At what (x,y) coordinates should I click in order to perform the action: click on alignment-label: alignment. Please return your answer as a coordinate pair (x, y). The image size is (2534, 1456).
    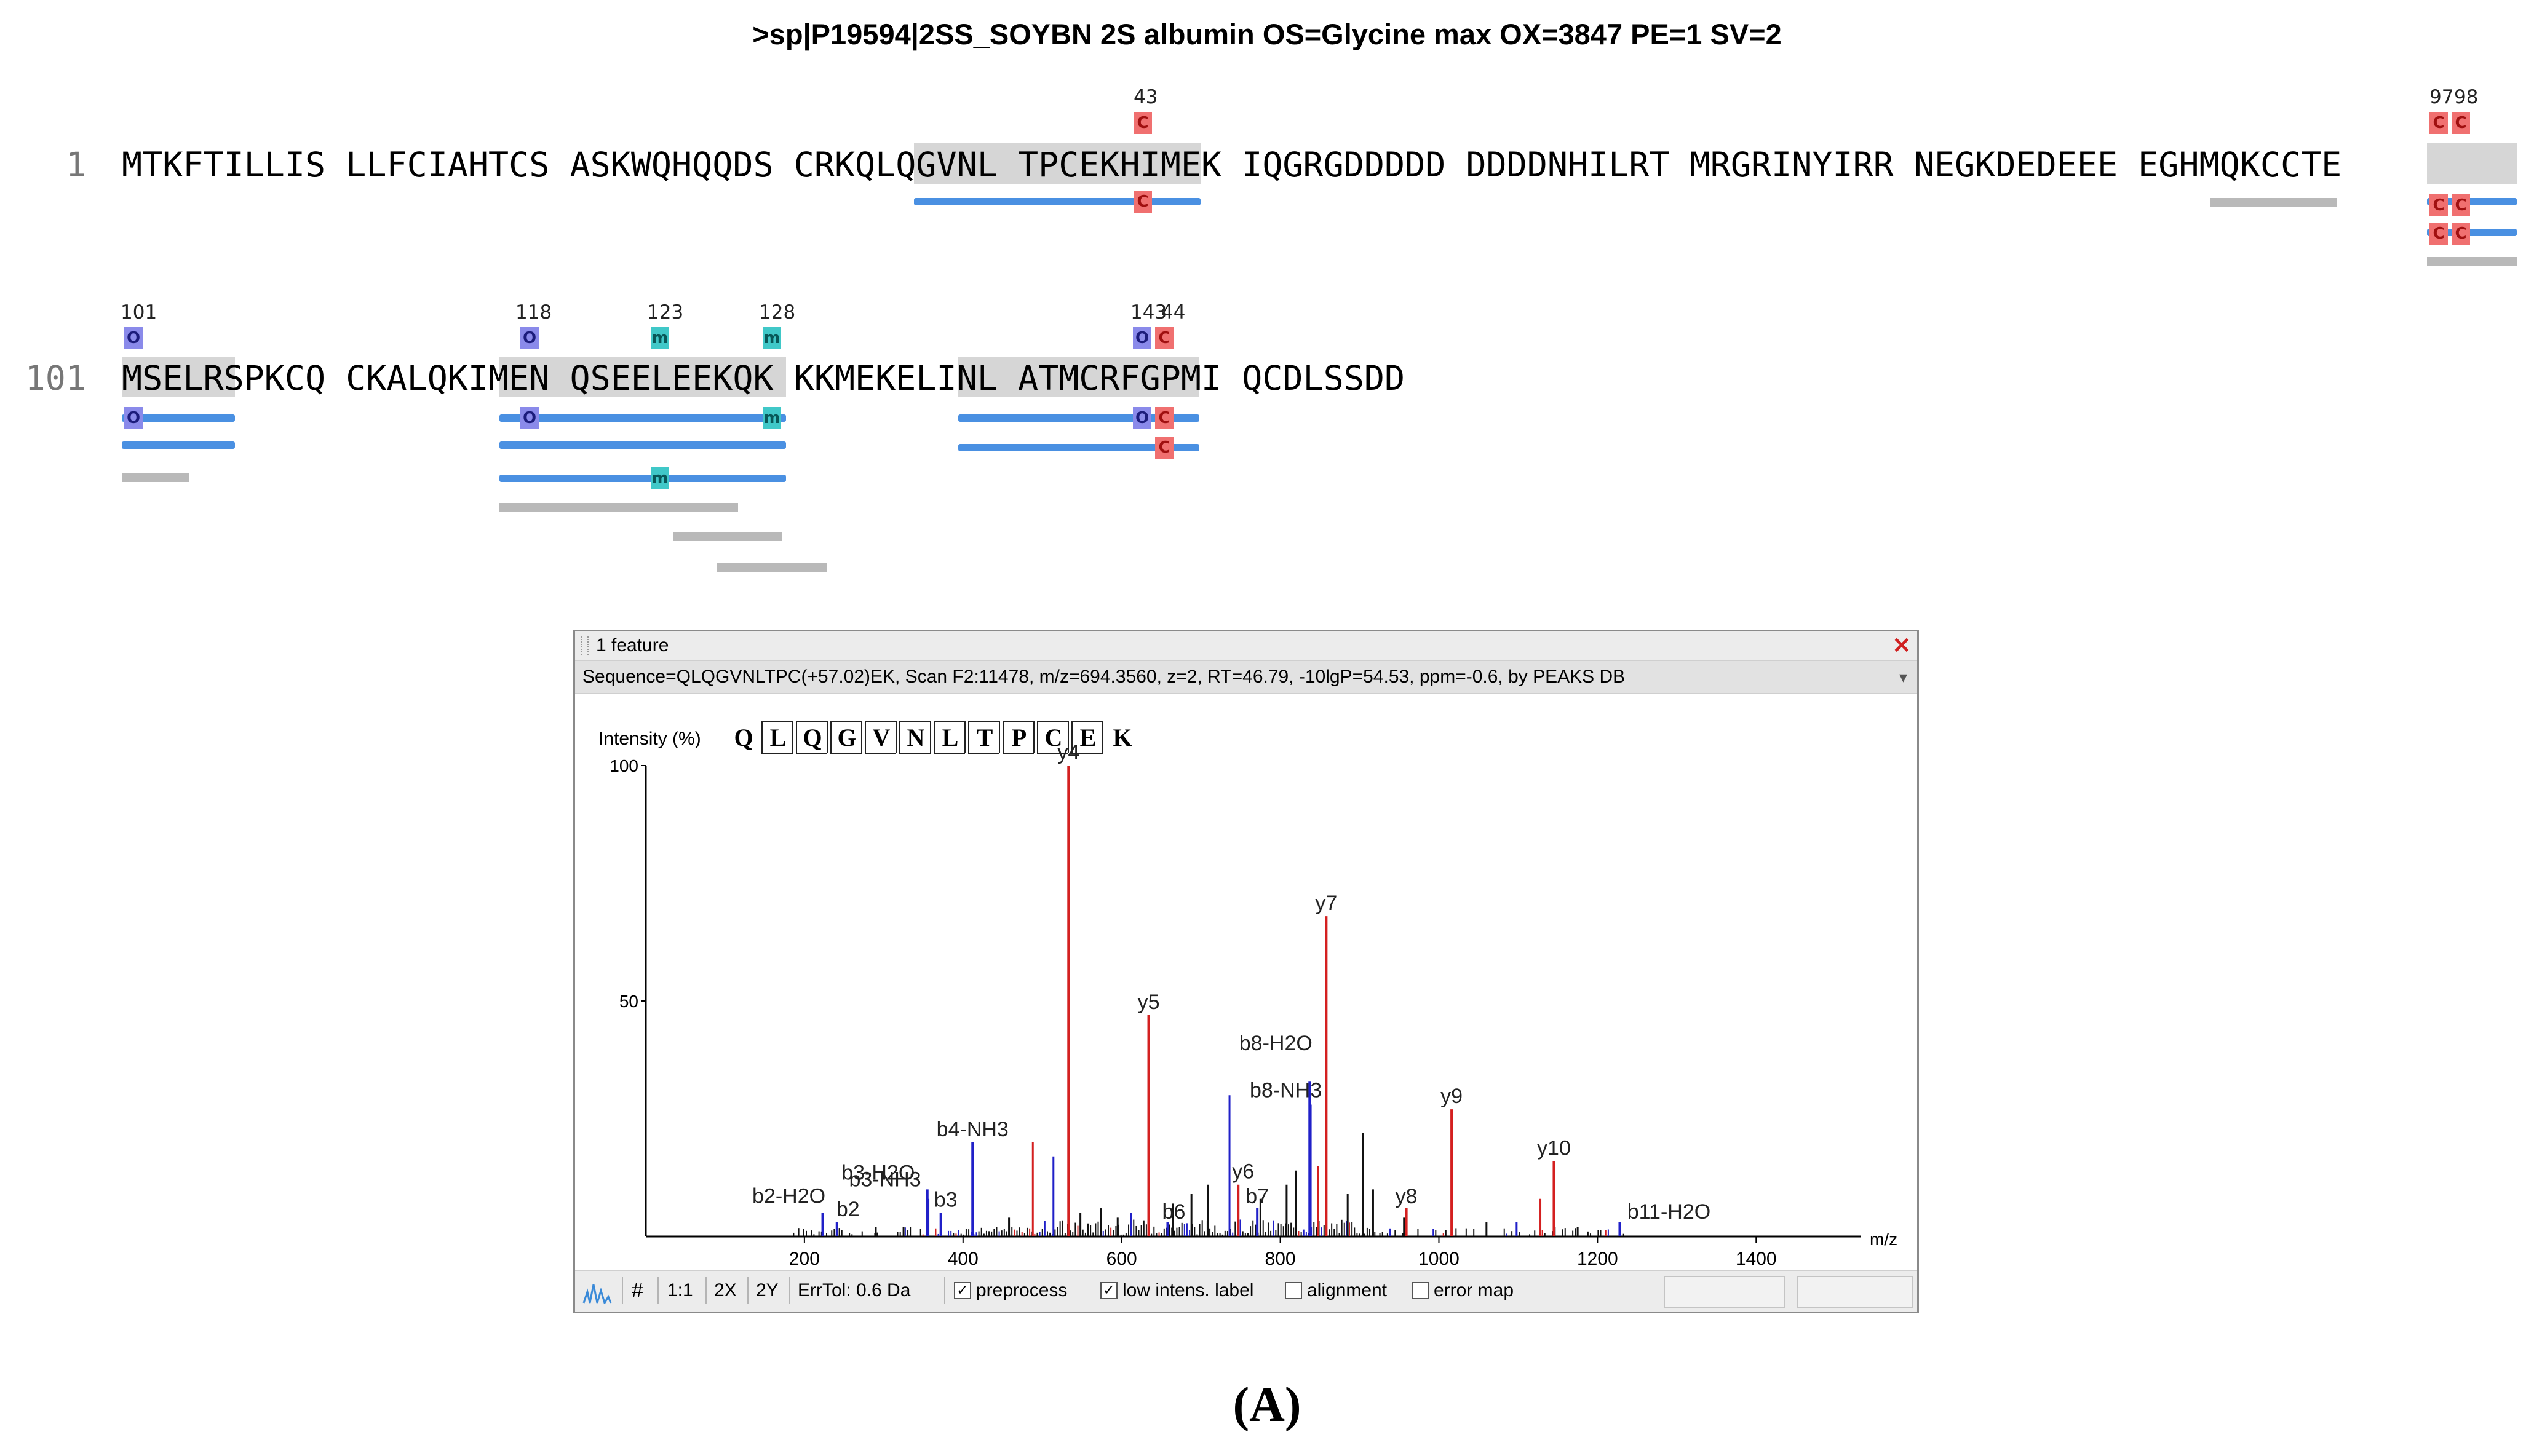
    Looking at the image, I should click on (1347, 1290).